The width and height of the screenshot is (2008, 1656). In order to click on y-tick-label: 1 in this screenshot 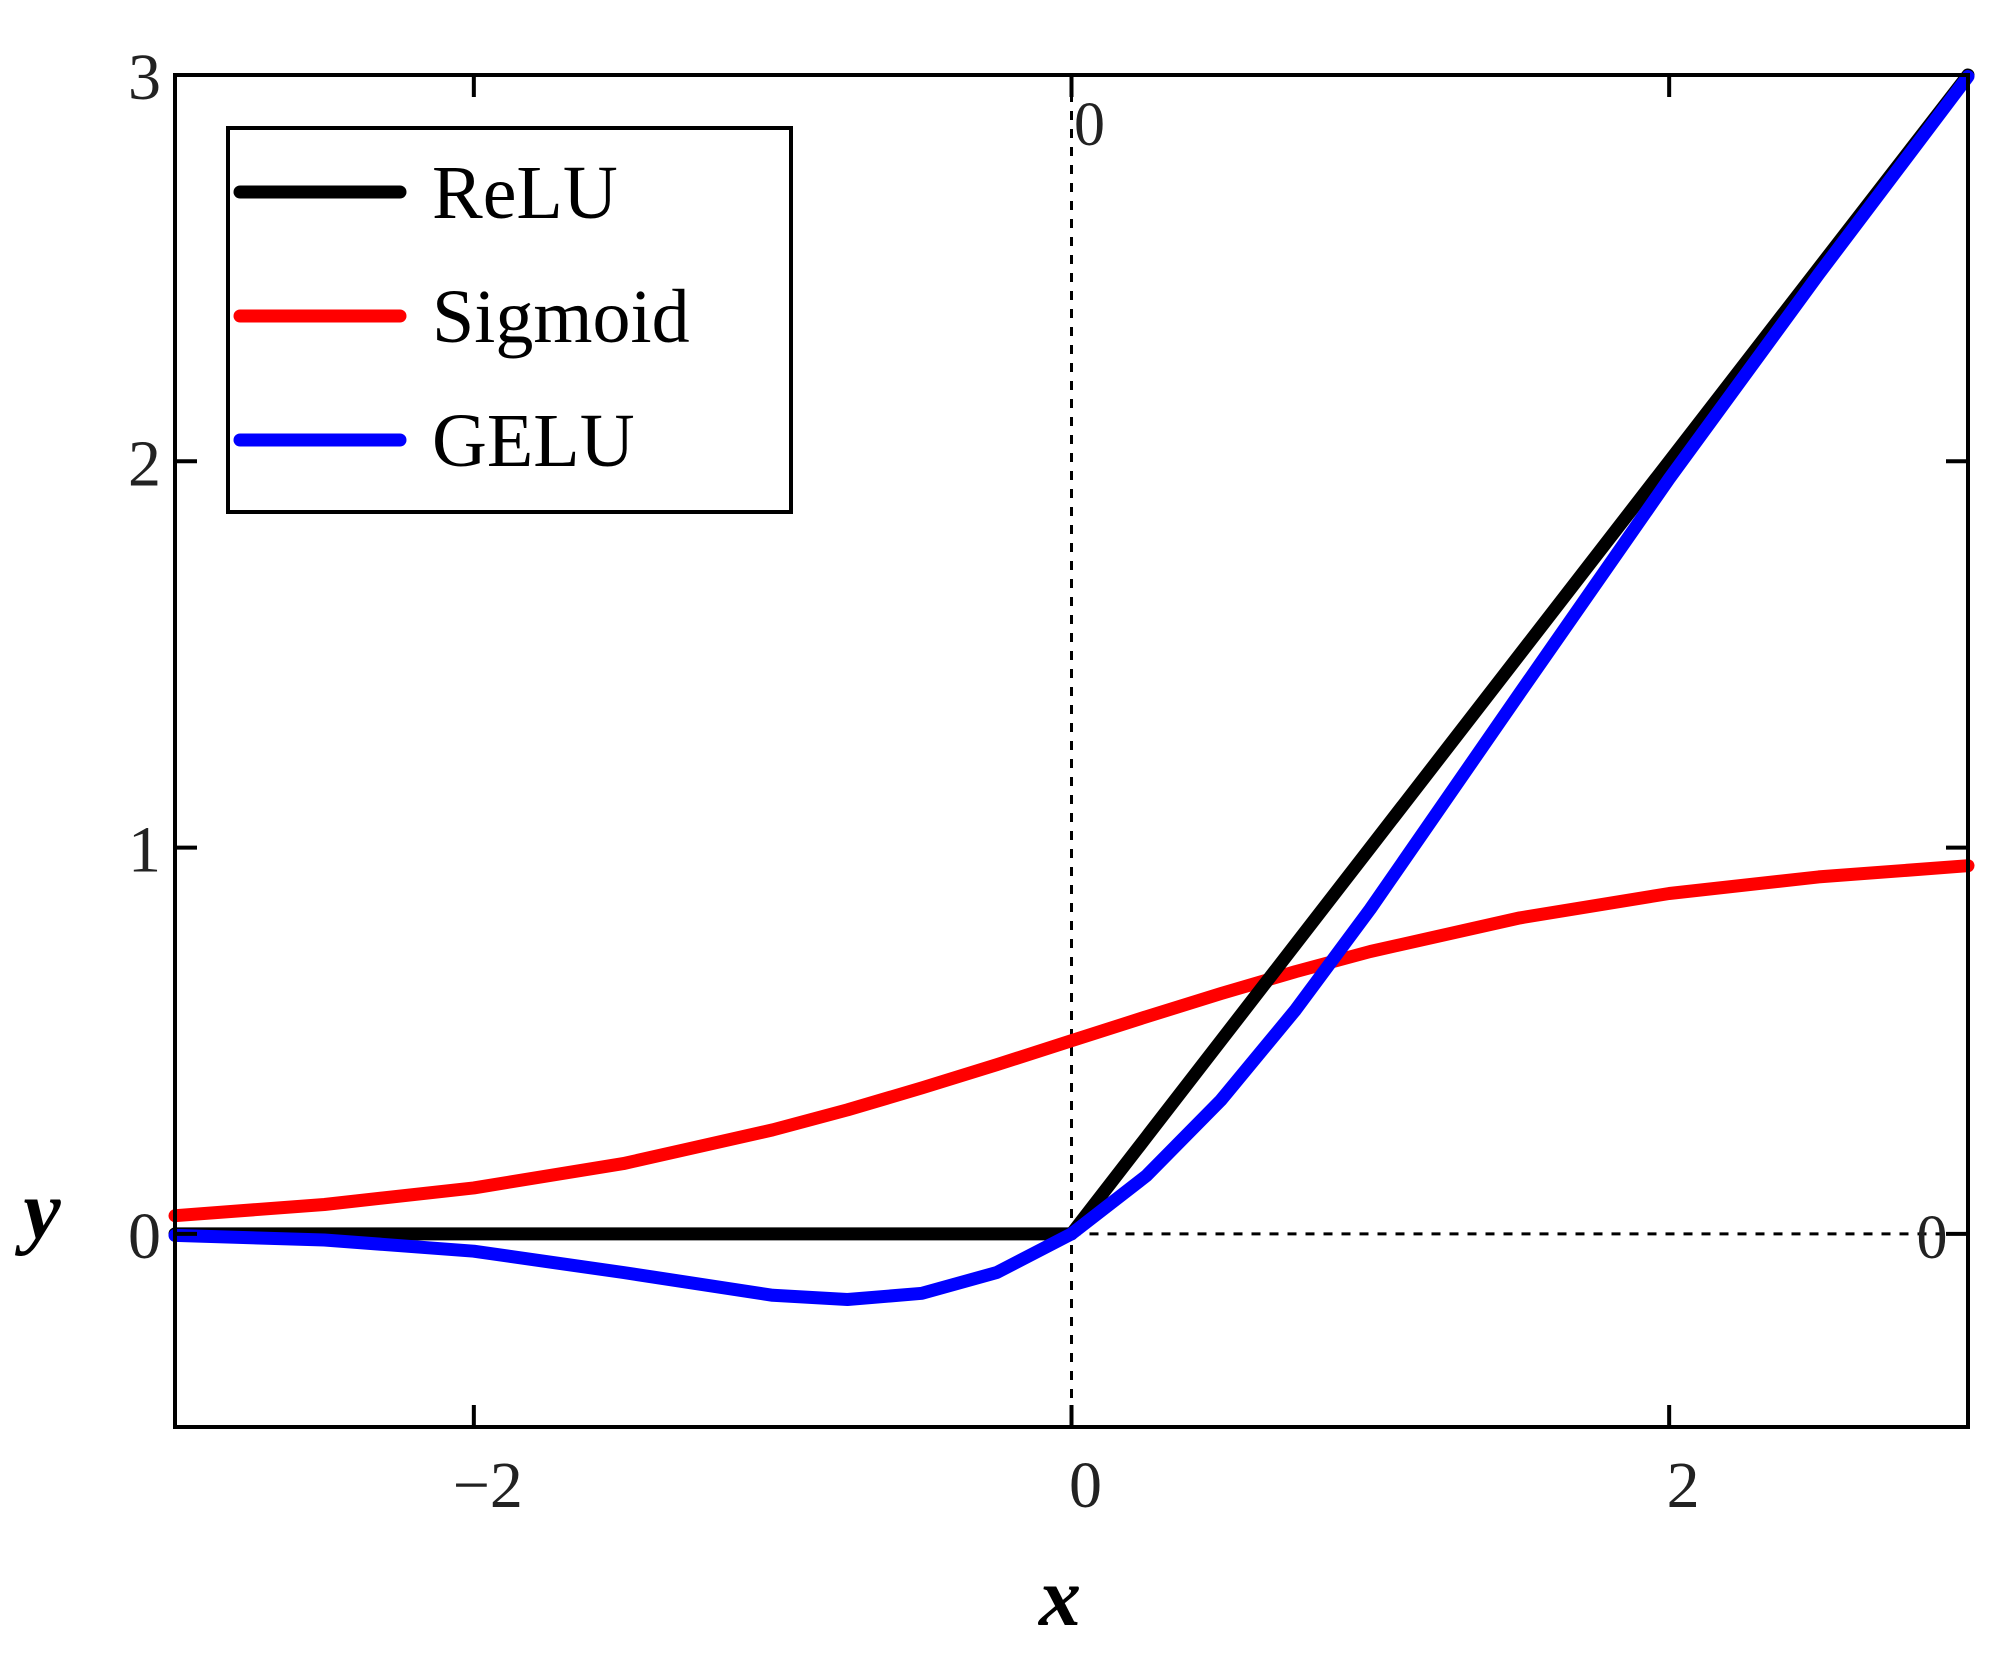, I will do `click(144, 850)`.